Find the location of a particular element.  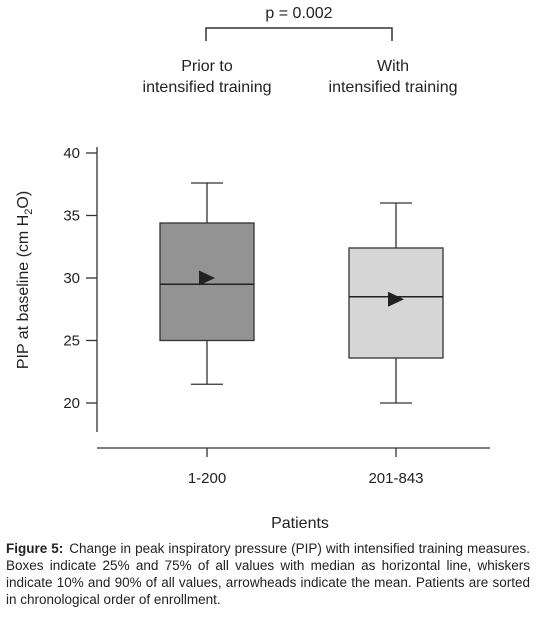

y-tick-label: 20 is located at coordinates (71, 403).